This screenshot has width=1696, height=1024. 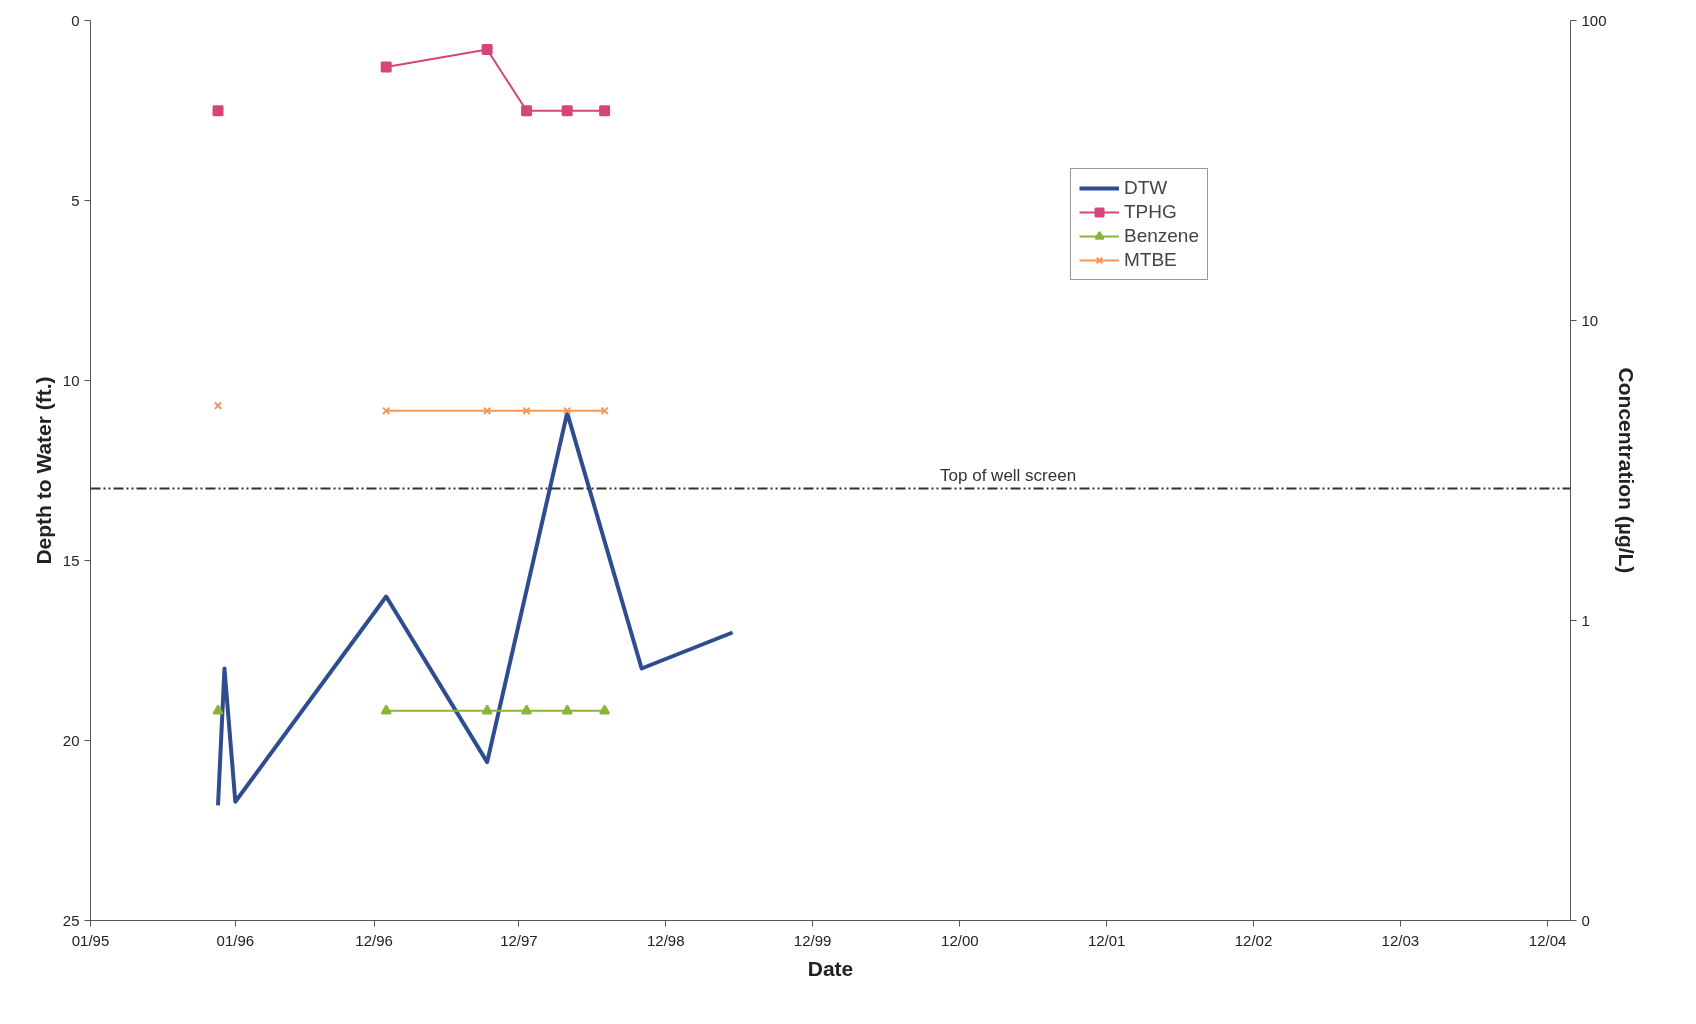 I want to click on x-tick-label: 12/03, so click(x=1400, y=940).